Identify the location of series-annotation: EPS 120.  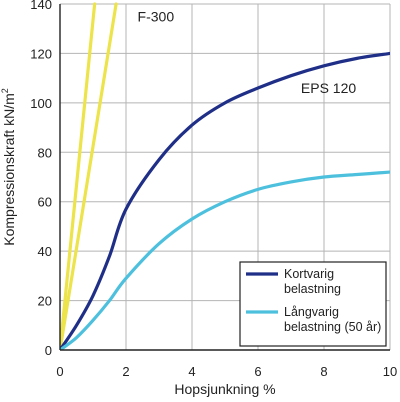
(328, 88).